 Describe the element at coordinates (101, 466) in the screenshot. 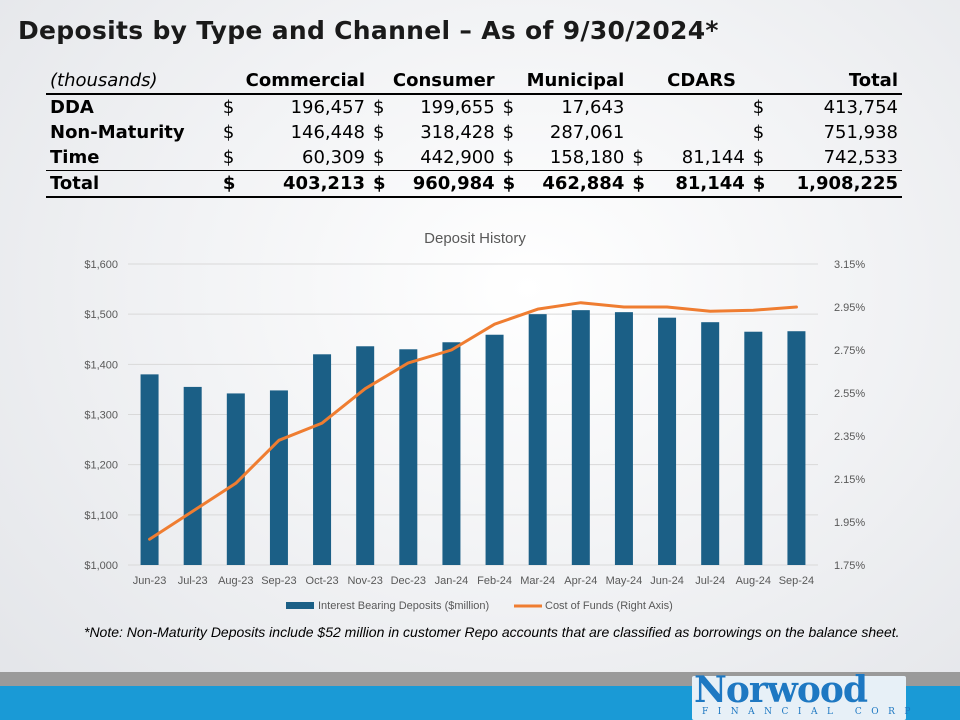

I see `left-axis-tick: $1,200` at that location.